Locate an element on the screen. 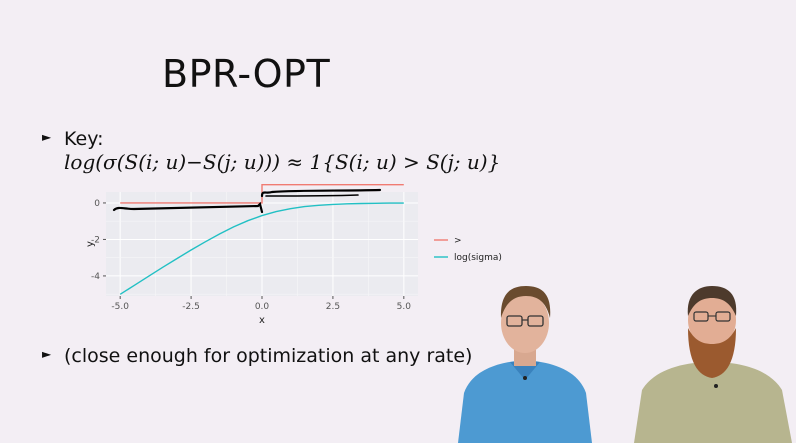 This screenshot has height=443, width=796. bullet-key-label: Key: is located at coordinates (84, 139).